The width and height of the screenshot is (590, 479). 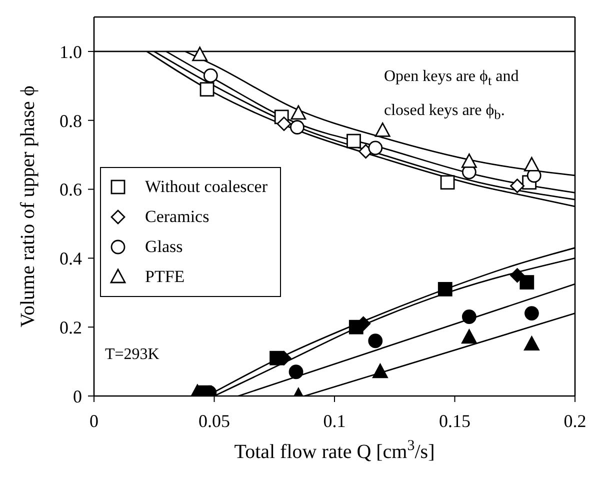 What do you see at coordinates (206, 187) in the screenshot?
I see `legend-label: Without coalescer` at bounding box center [206, 187].